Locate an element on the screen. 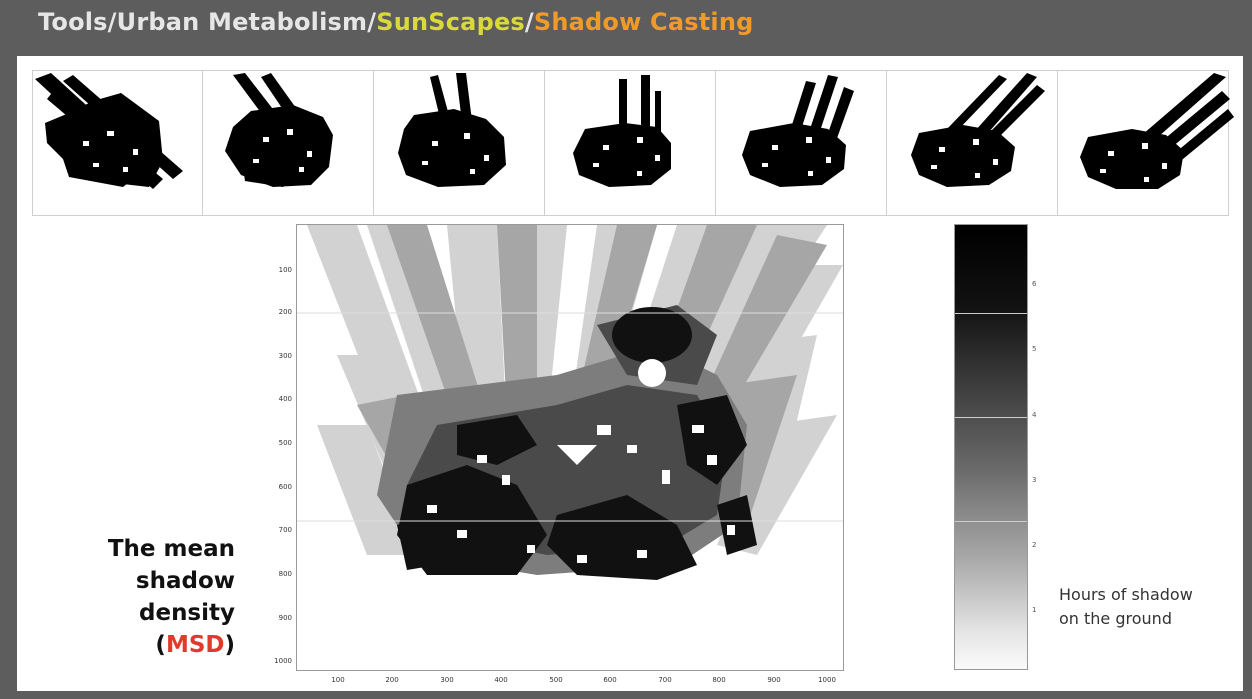  msd-line4: (MSD) is located at coordinates (155, 645).